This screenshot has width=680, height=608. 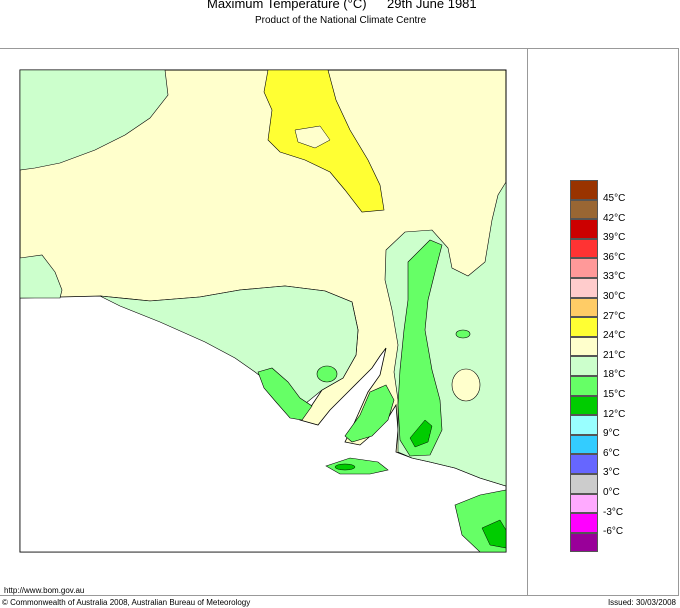 What do you see at coordinates (312, 137) in the screenshot?
I see `region-21-24-inclusion` at bounding box center [312, 137].